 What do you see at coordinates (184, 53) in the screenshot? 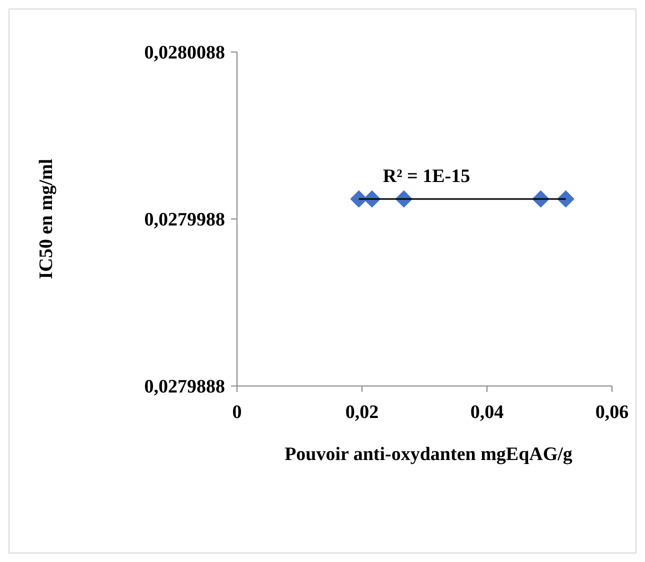
I see `y-tick-label: 0,0280088` at bounding box center [184, 53].